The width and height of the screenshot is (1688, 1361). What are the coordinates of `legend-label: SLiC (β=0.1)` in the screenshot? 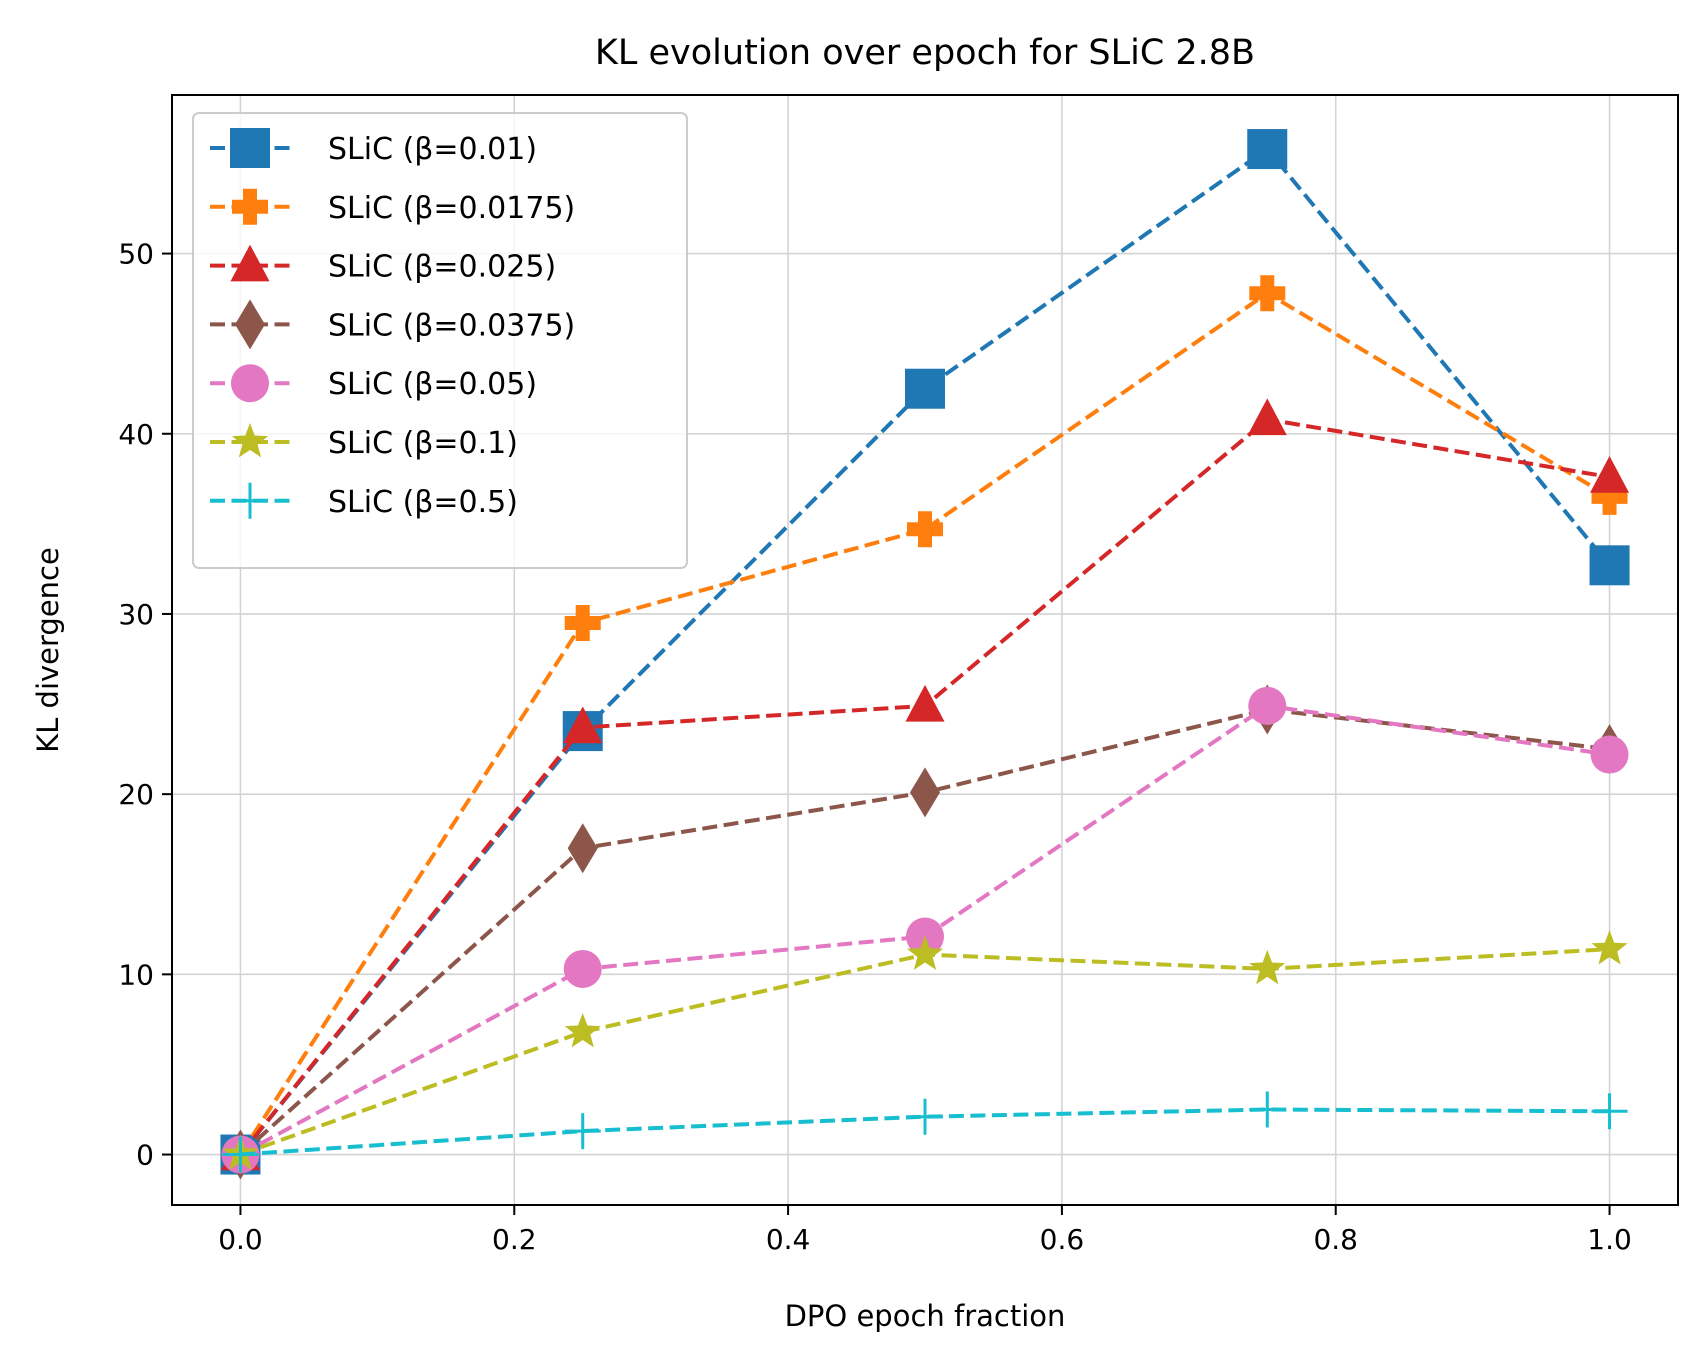 It's located at (423, 443).